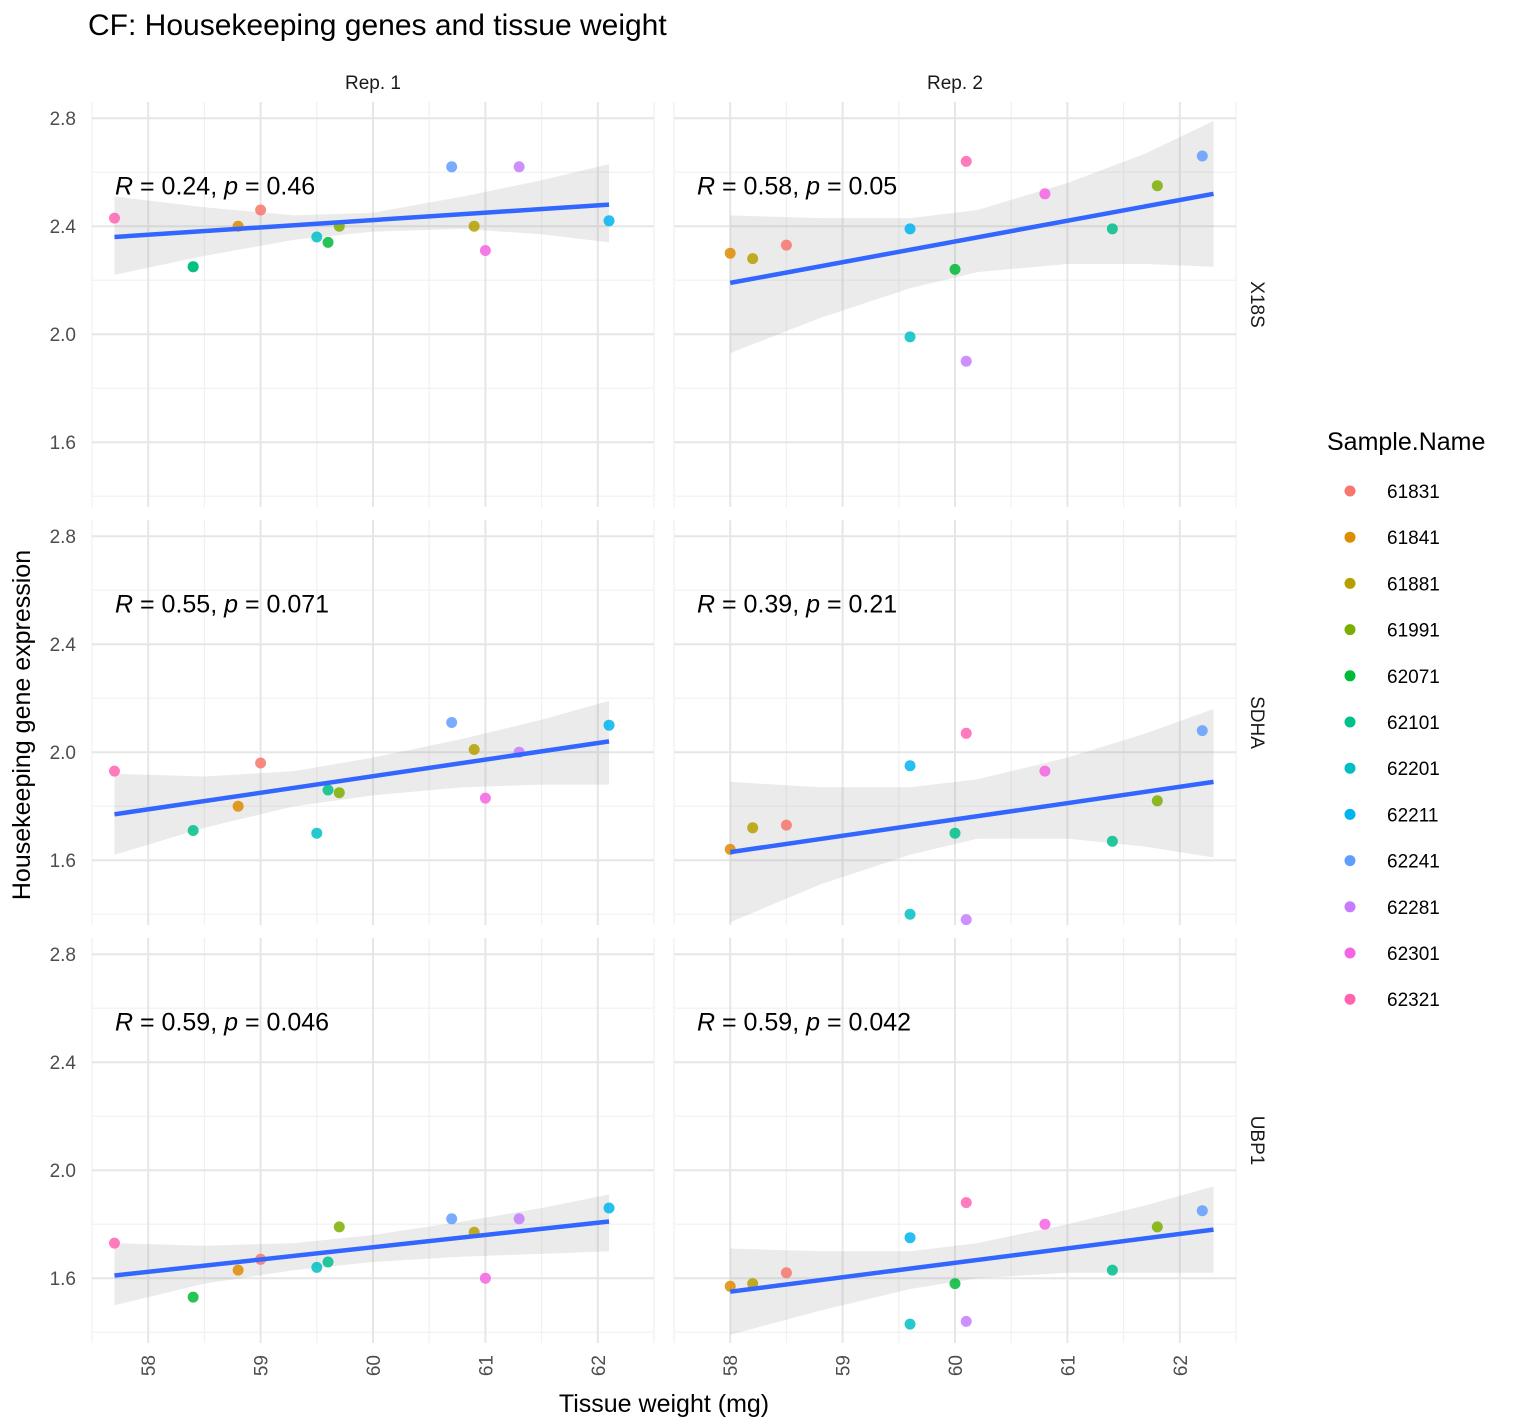 This screenshot has width=1534, height=1426. I want to click on legend-label-62071: 62071, so click(1413, 677).